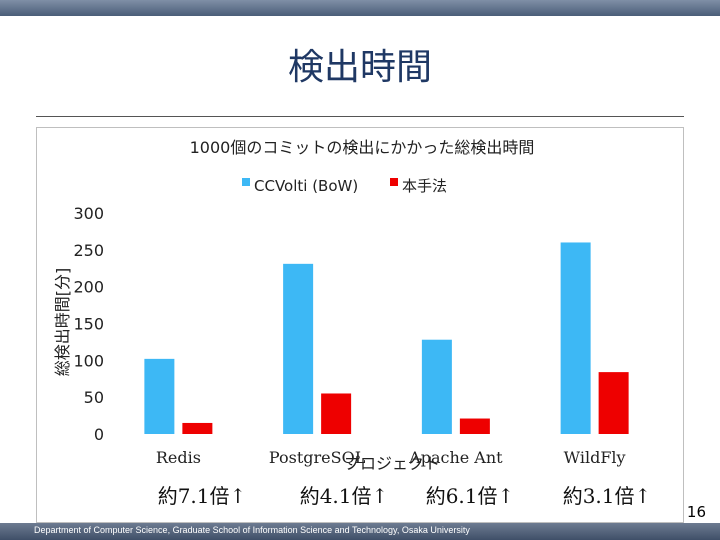 The width and height of the screenshot is (720, 540). Describe the element at coordinates (392, 463) in the screenshot. I see `x-axis-label: プロジェクト` at that location.